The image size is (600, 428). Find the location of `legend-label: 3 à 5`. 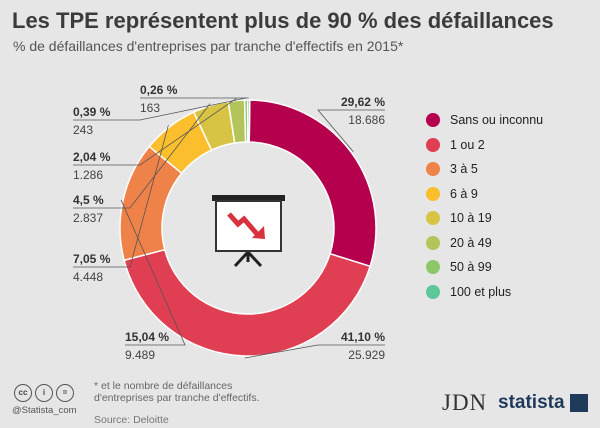

legend-label: 3 à 5 is located at coordinates (464, 169).